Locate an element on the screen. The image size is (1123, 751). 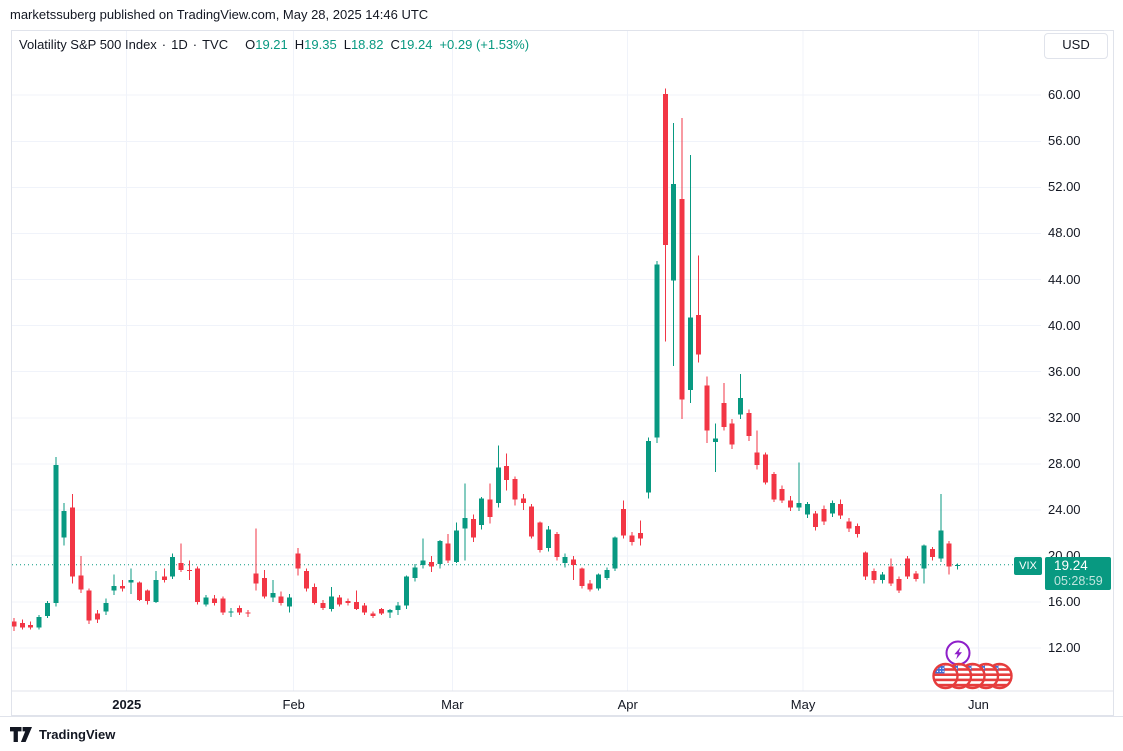
high-value: 19.35 is located at coordinates (320, 44).